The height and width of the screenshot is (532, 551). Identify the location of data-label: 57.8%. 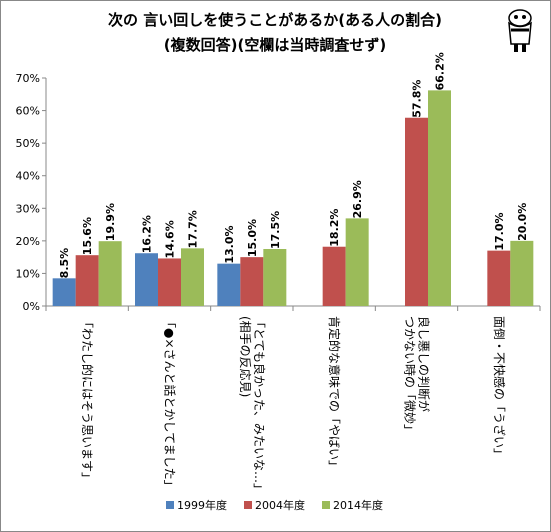
(417, 99).